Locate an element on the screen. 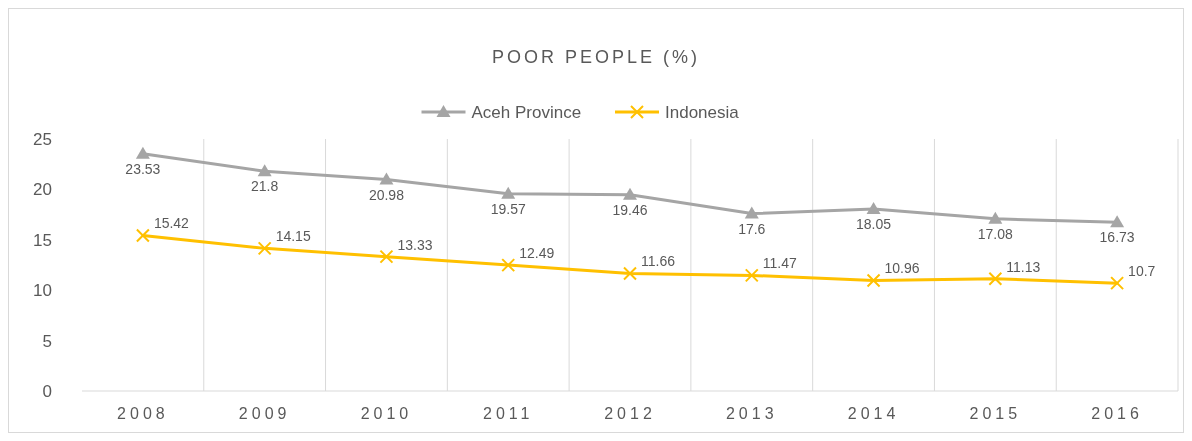 This screenshot has width=1192, height=441. x-tick-label: 2012 is located at coordinates (630, 413).